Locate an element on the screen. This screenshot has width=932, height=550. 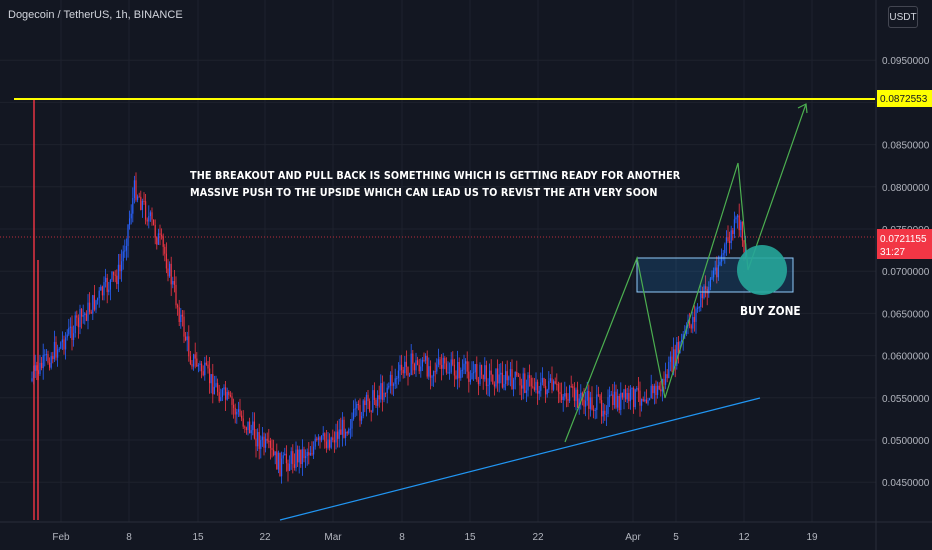
time-axis: Feb 8 15 22 Mar 8 15 22 Apr 5 12 19 is located at coordinates (466, 532).